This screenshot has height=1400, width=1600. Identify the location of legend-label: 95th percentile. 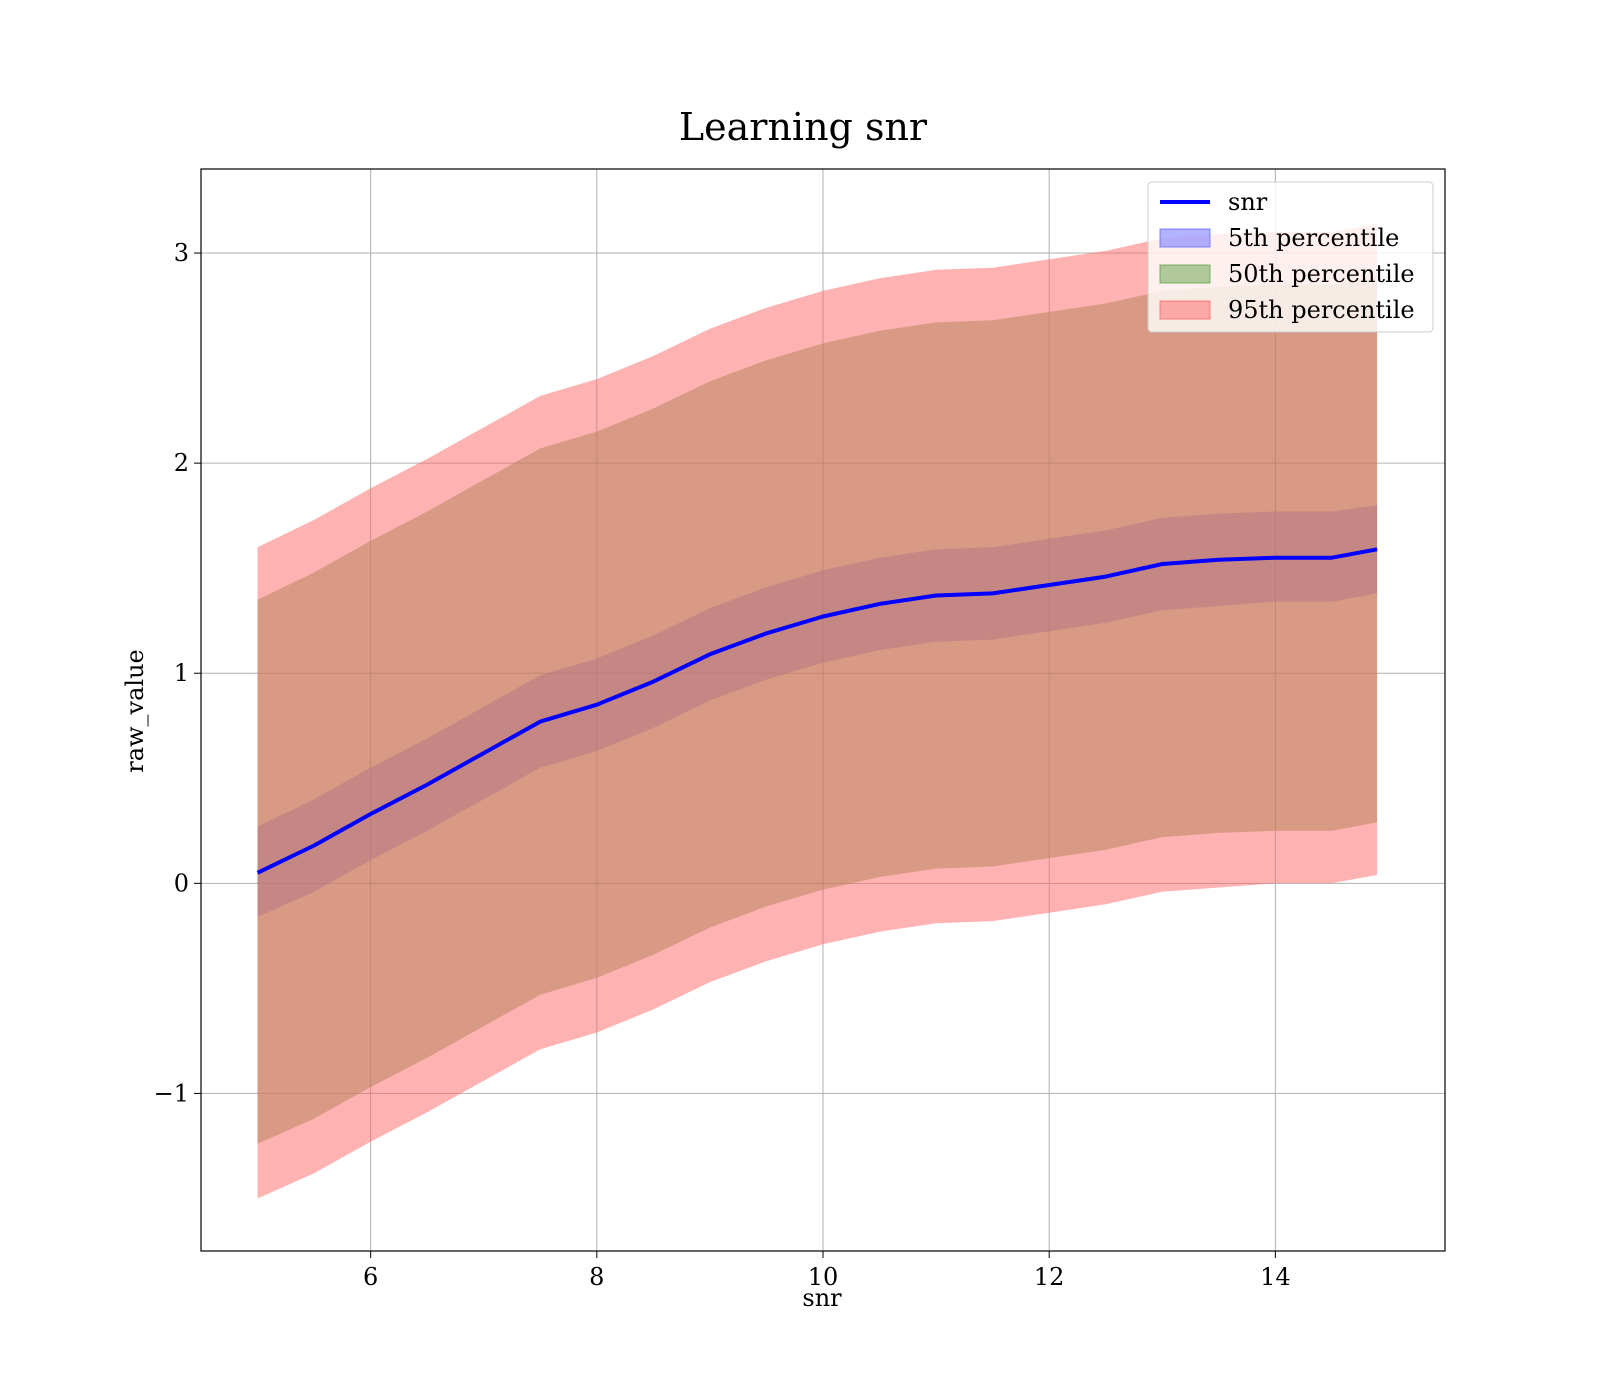
(1321, 310).